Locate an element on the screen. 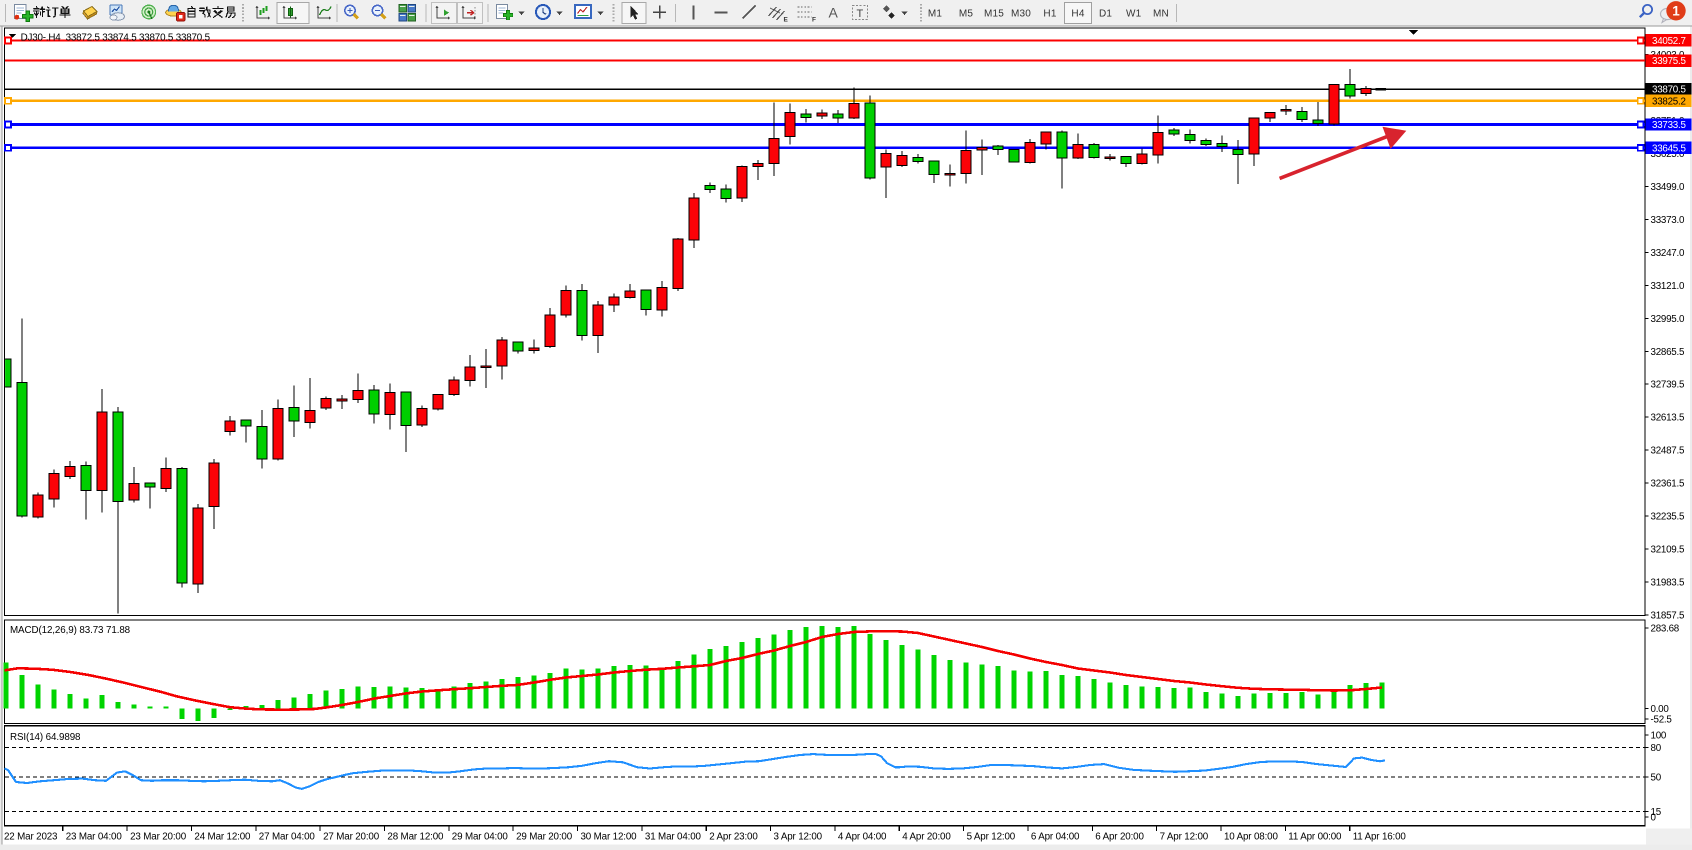  svg-text: 10 Apr 08:00 is located at coordinates (1251, 836).